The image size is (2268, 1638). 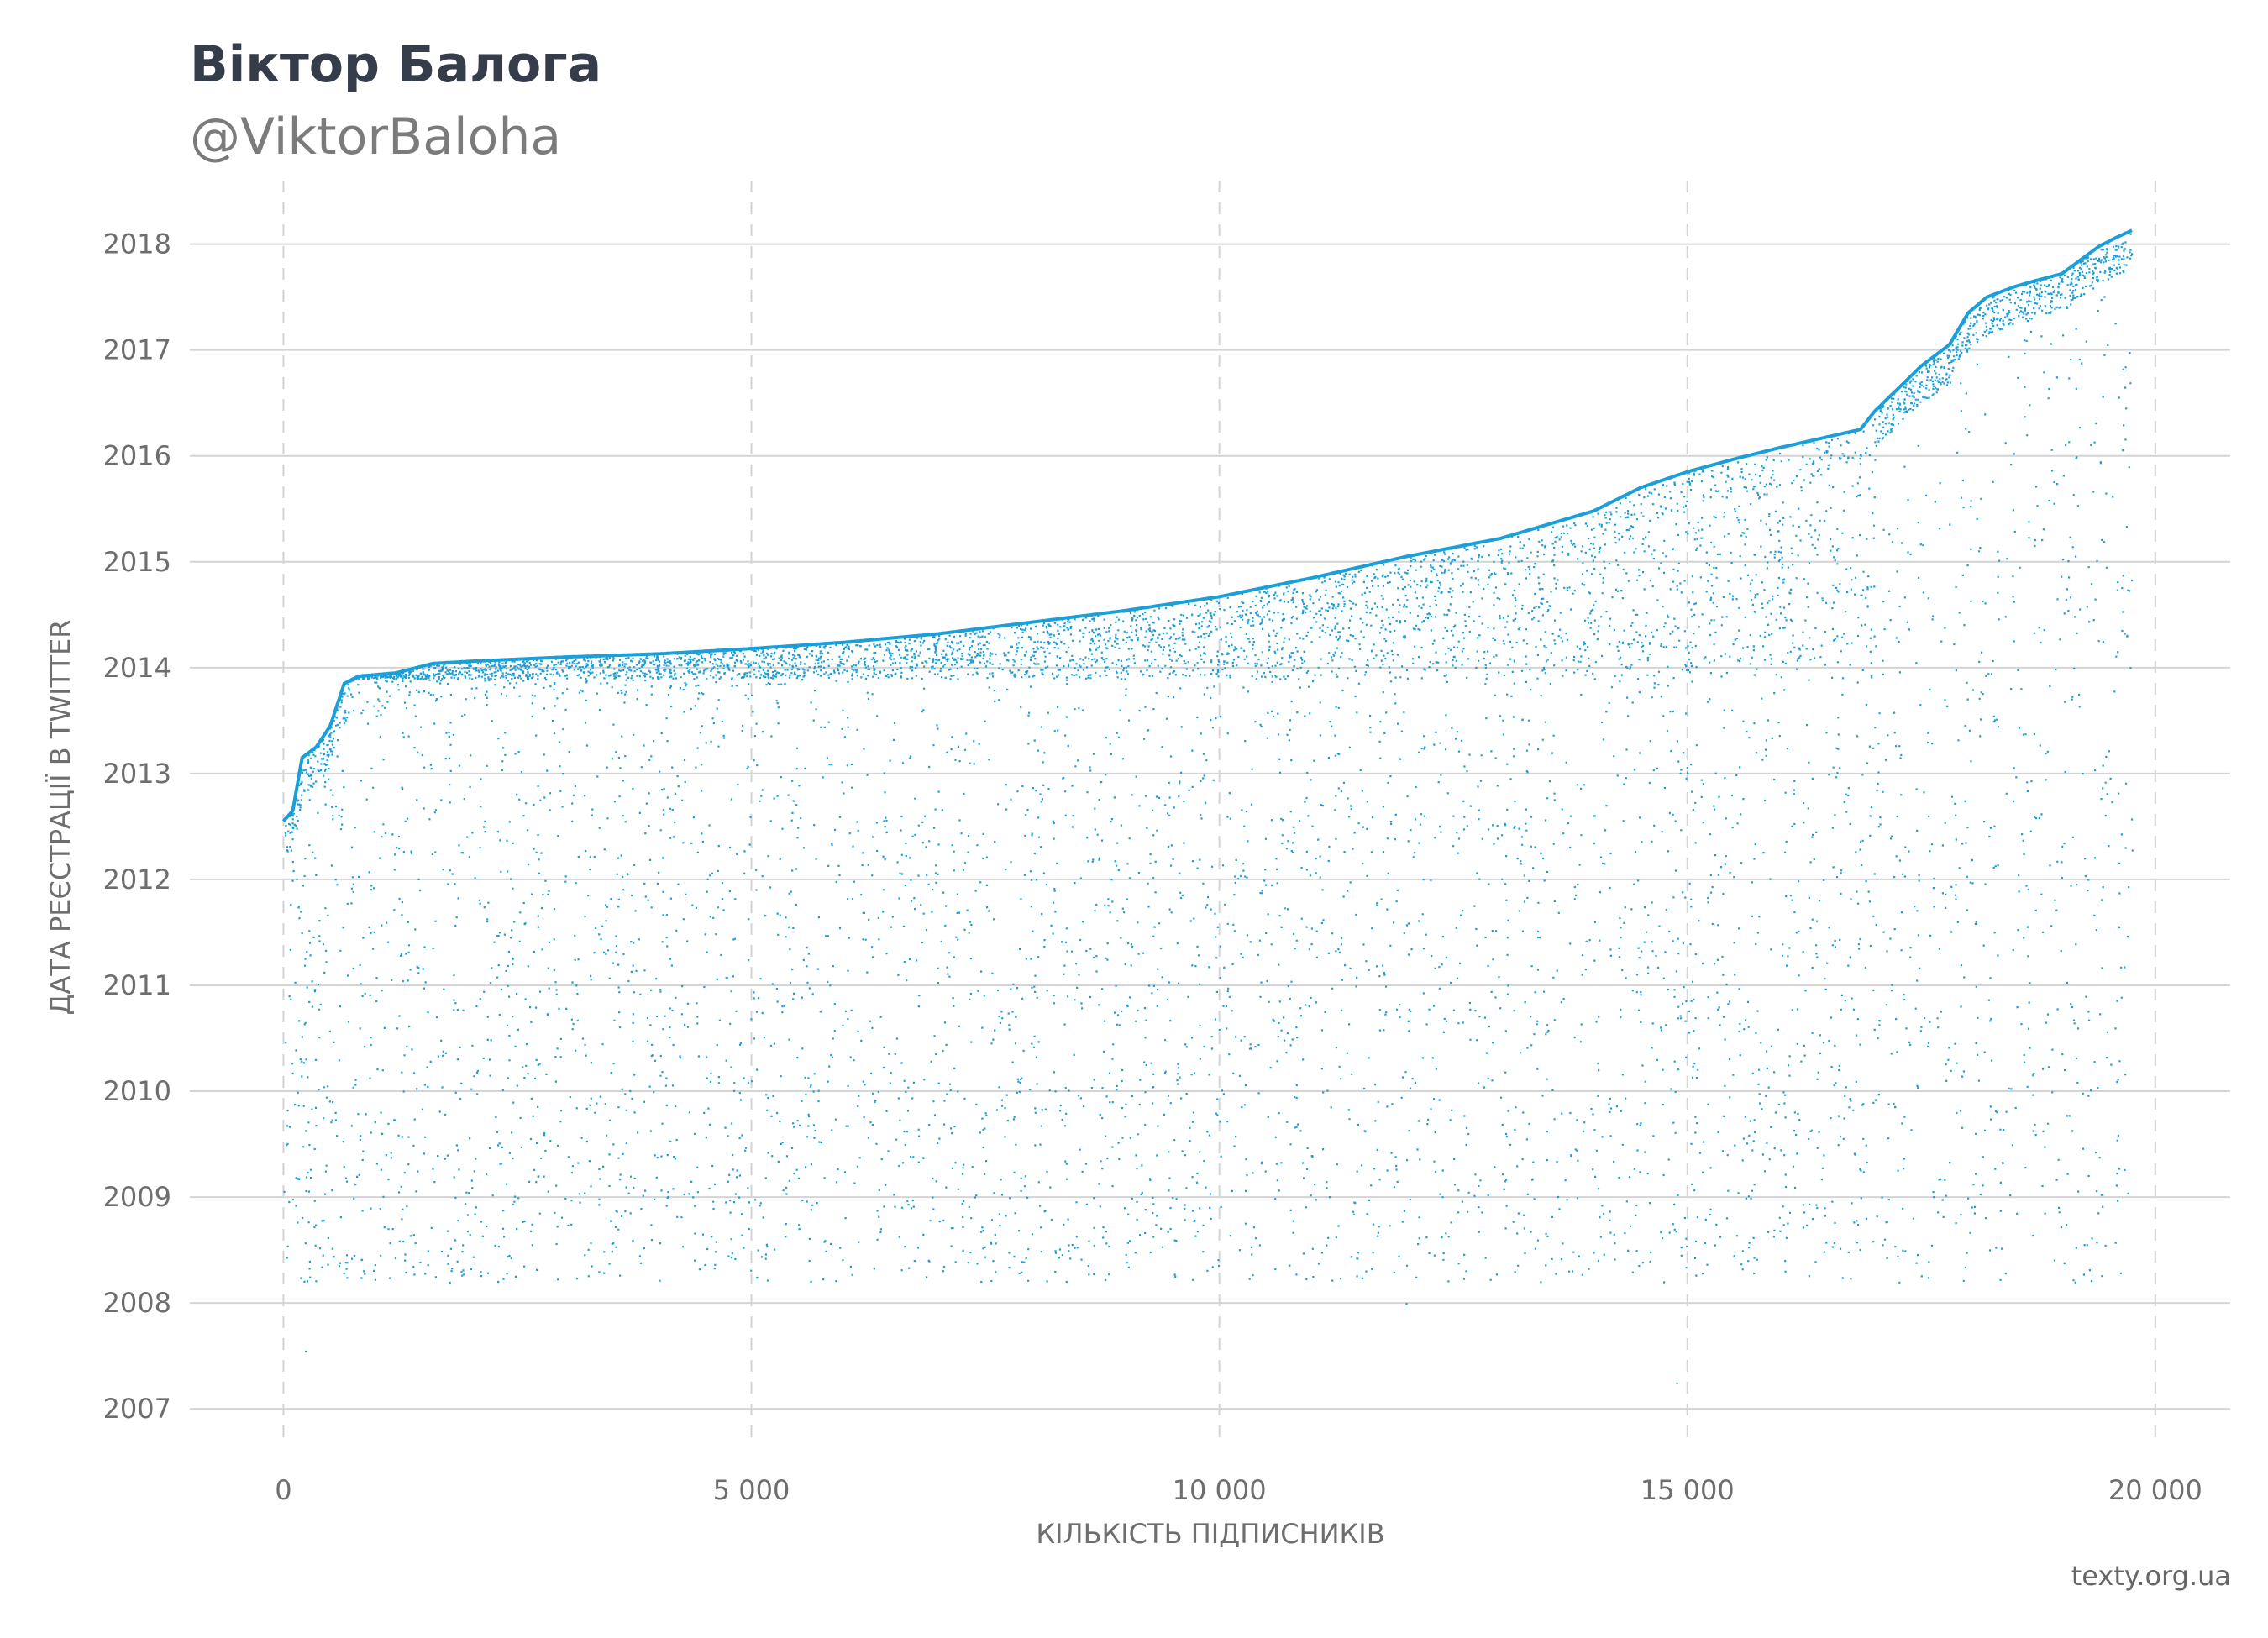 I want to click on y-tick-label: 2007, so click(x=137, y=1409).